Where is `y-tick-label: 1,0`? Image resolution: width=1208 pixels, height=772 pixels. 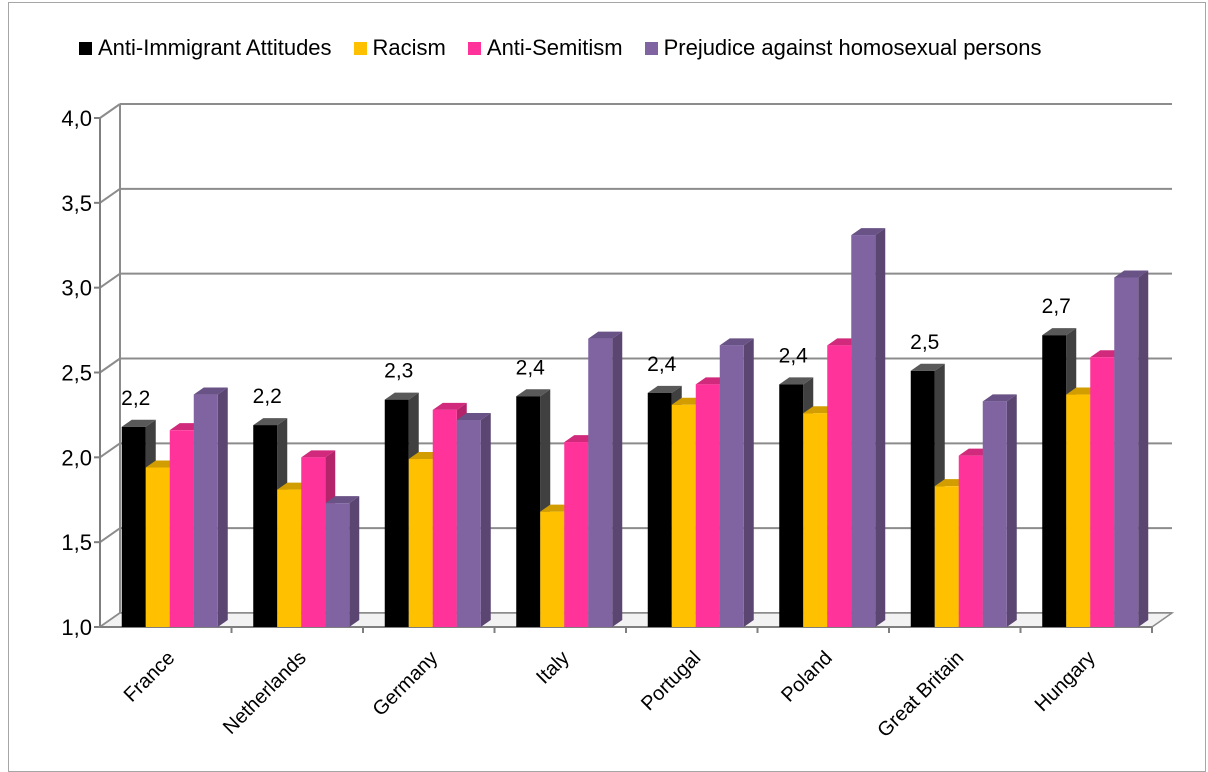
y-tick-label: 1,0 is located at coordinates (76, 627).